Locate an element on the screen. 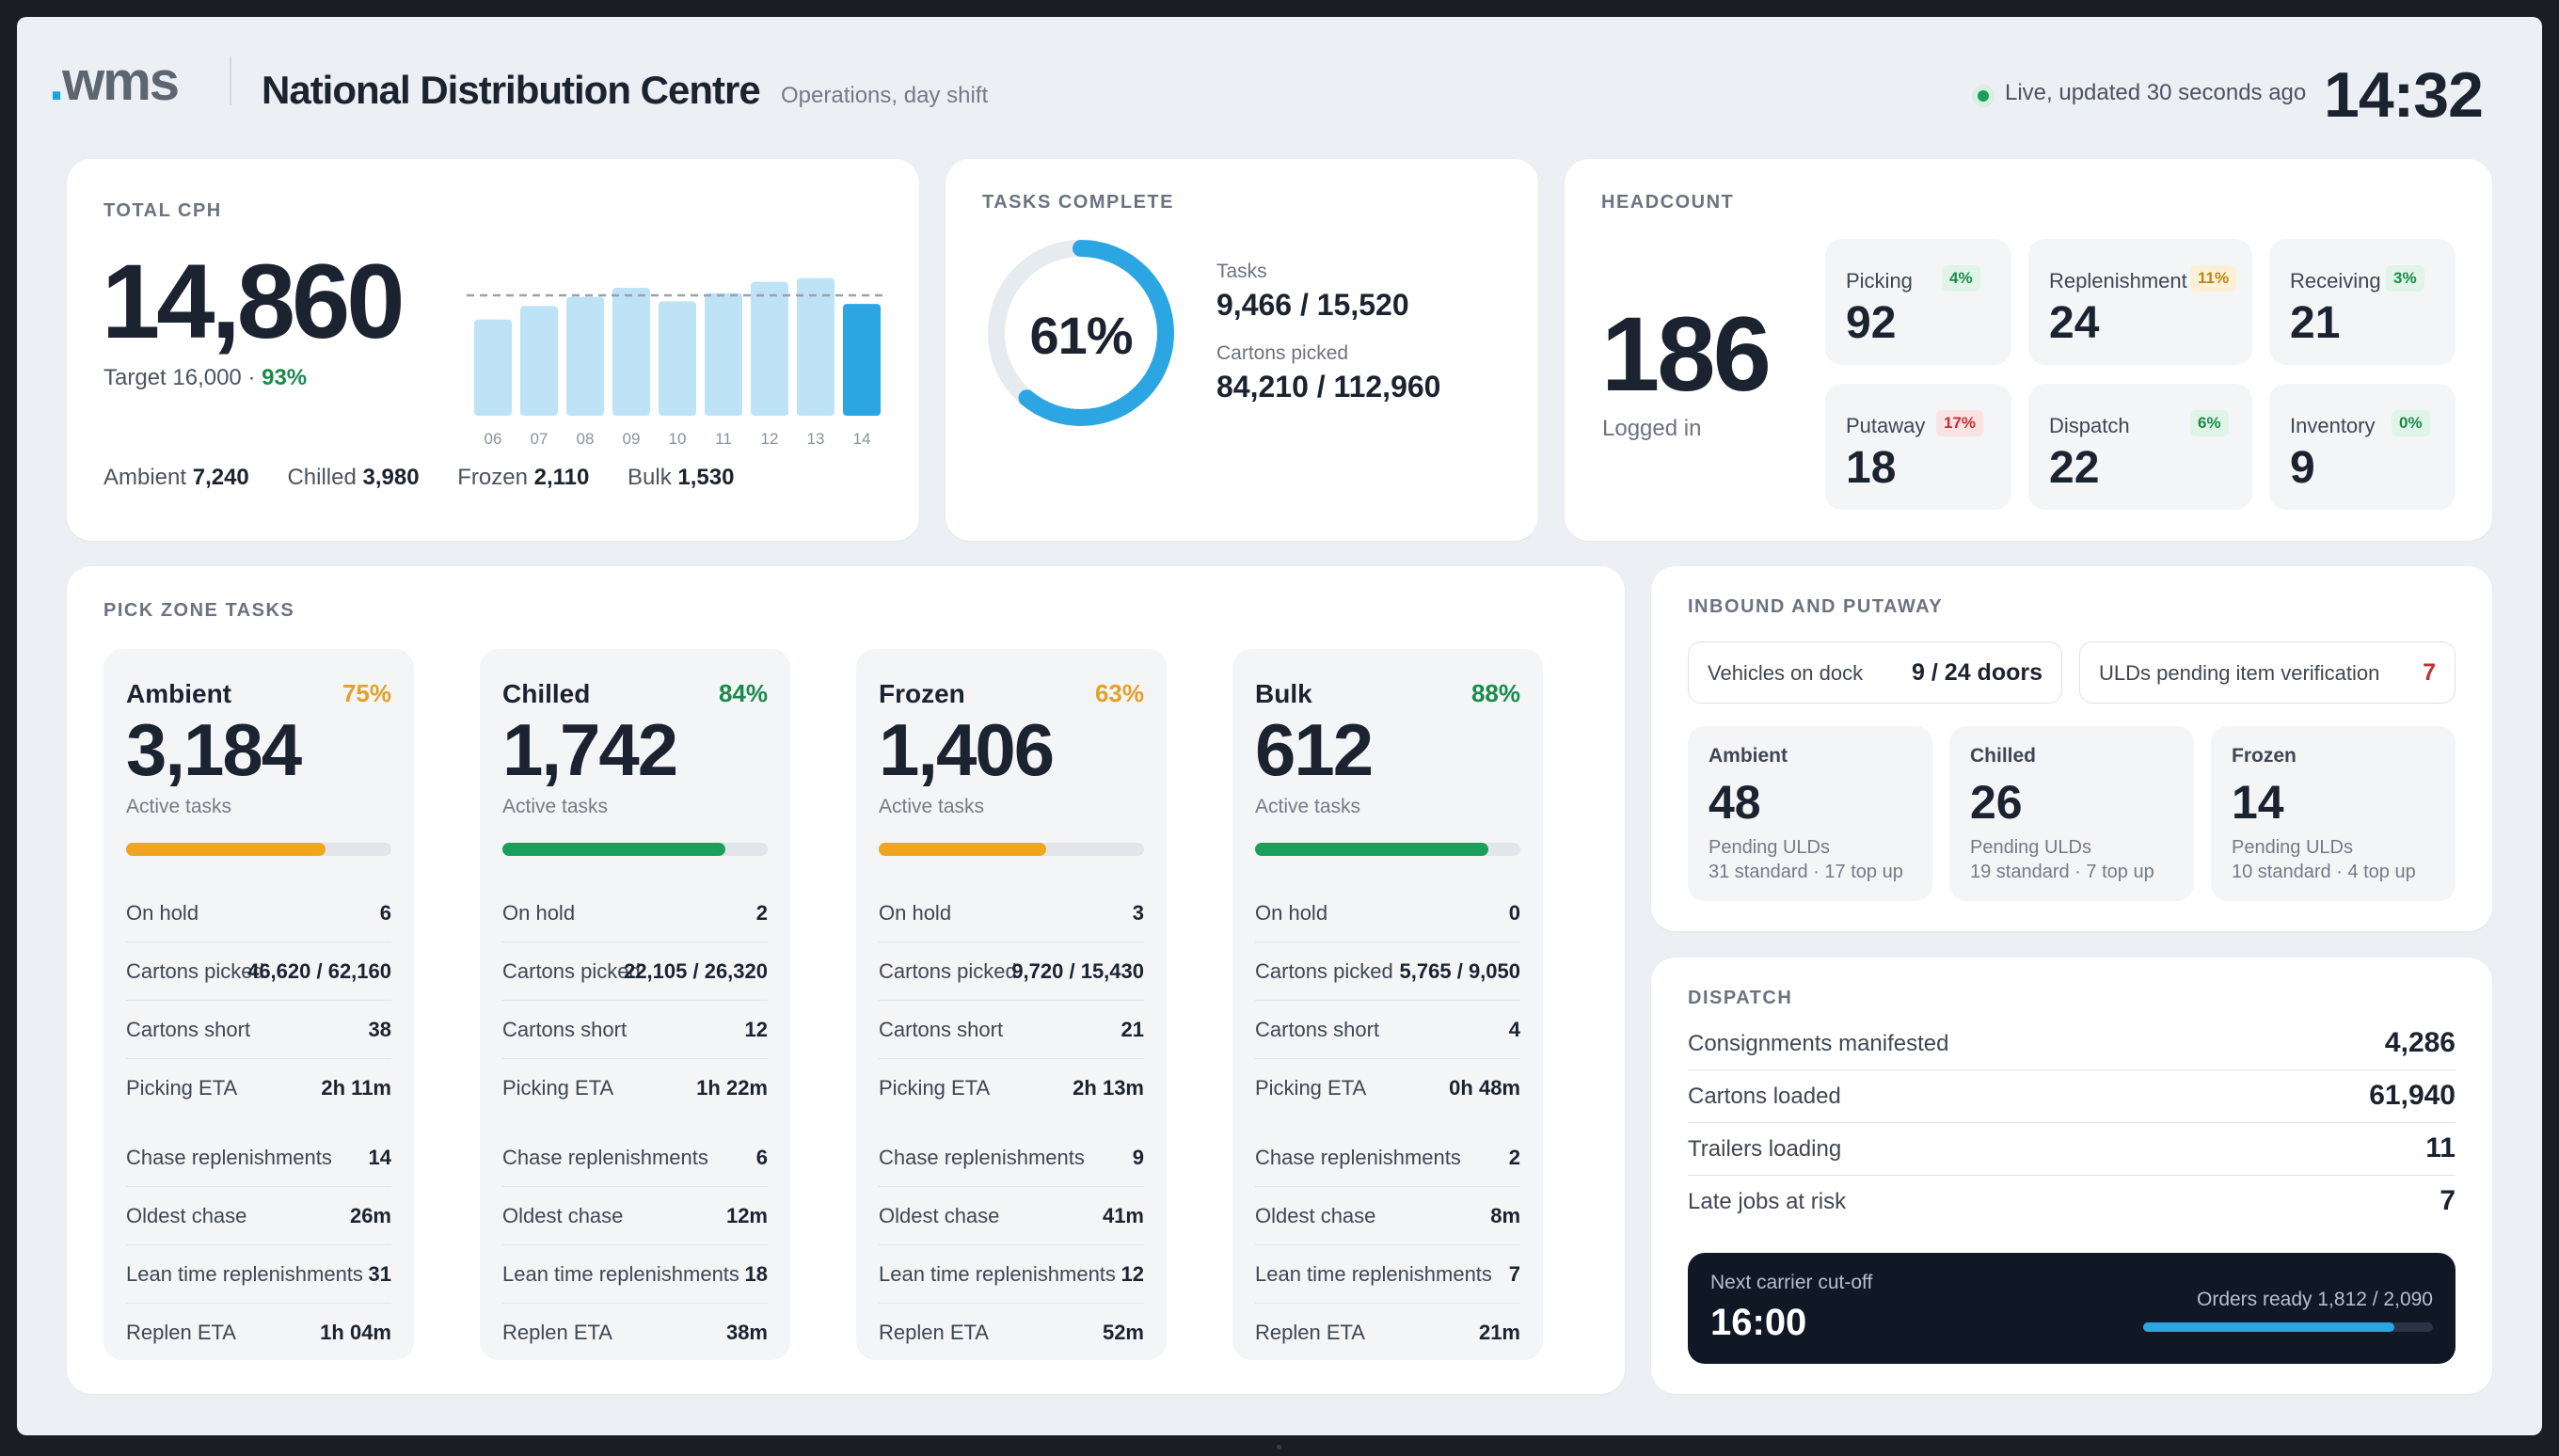  headcount-label: Logged in is located at coordinates (1652, 428).